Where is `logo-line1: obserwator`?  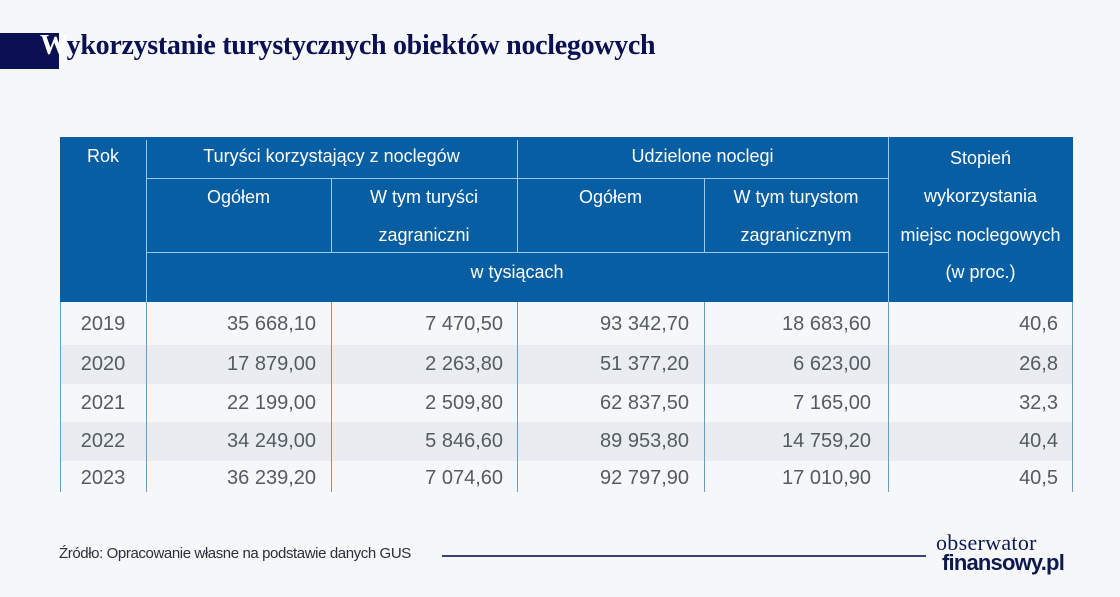
logo-line1: obserwator is located at coordinates (986, 542).